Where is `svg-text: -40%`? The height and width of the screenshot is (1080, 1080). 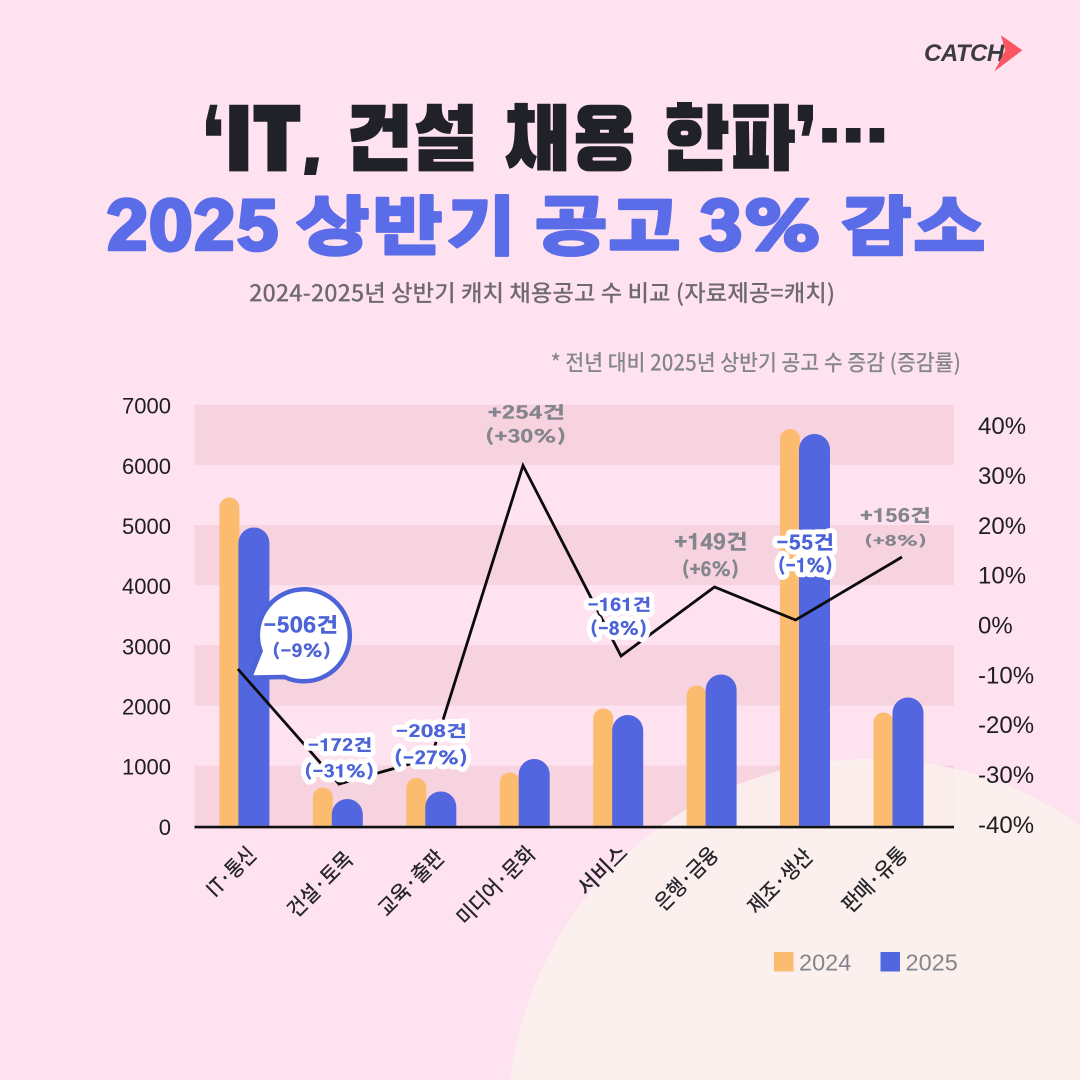 svg-text: -40% is located at coordinates (1006, 825).